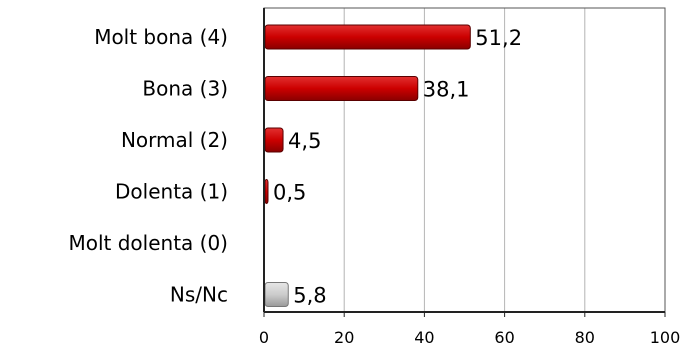 This screenshot has height=351, width=681. I want to click on category-label-0: Molt bona (4), so click(161, 37).